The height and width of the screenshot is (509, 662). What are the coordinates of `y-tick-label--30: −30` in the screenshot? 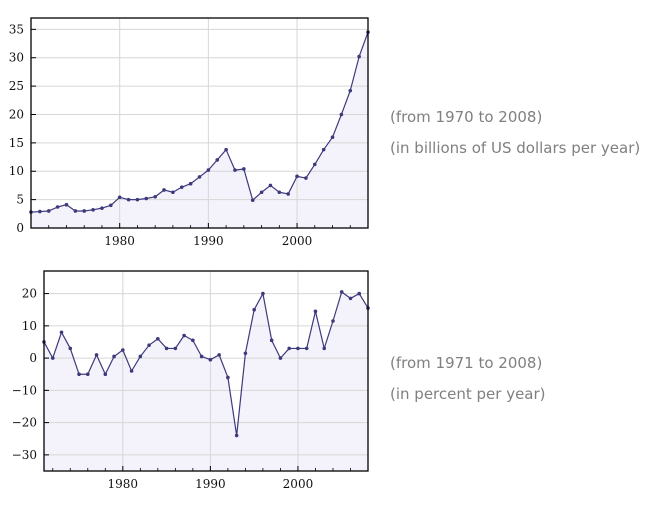 It's located at (24, 455).